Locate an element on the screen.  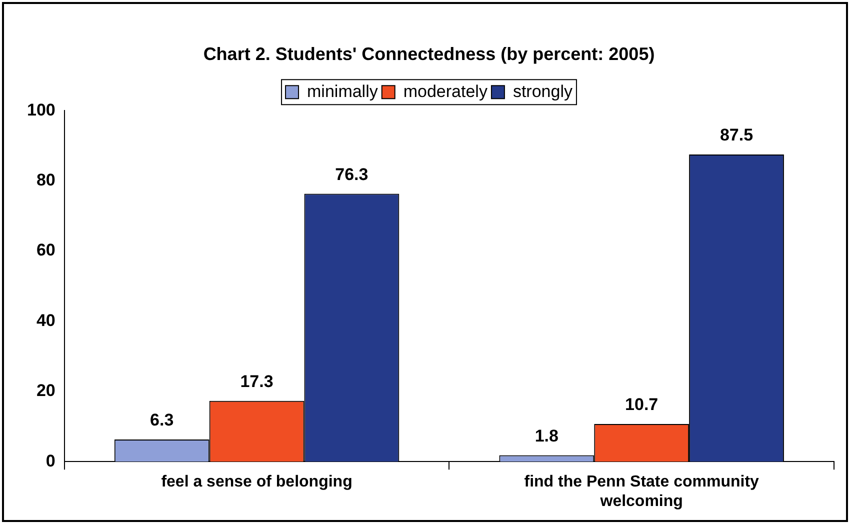
data-label: 87.5 is located at coordinates (737, 135).